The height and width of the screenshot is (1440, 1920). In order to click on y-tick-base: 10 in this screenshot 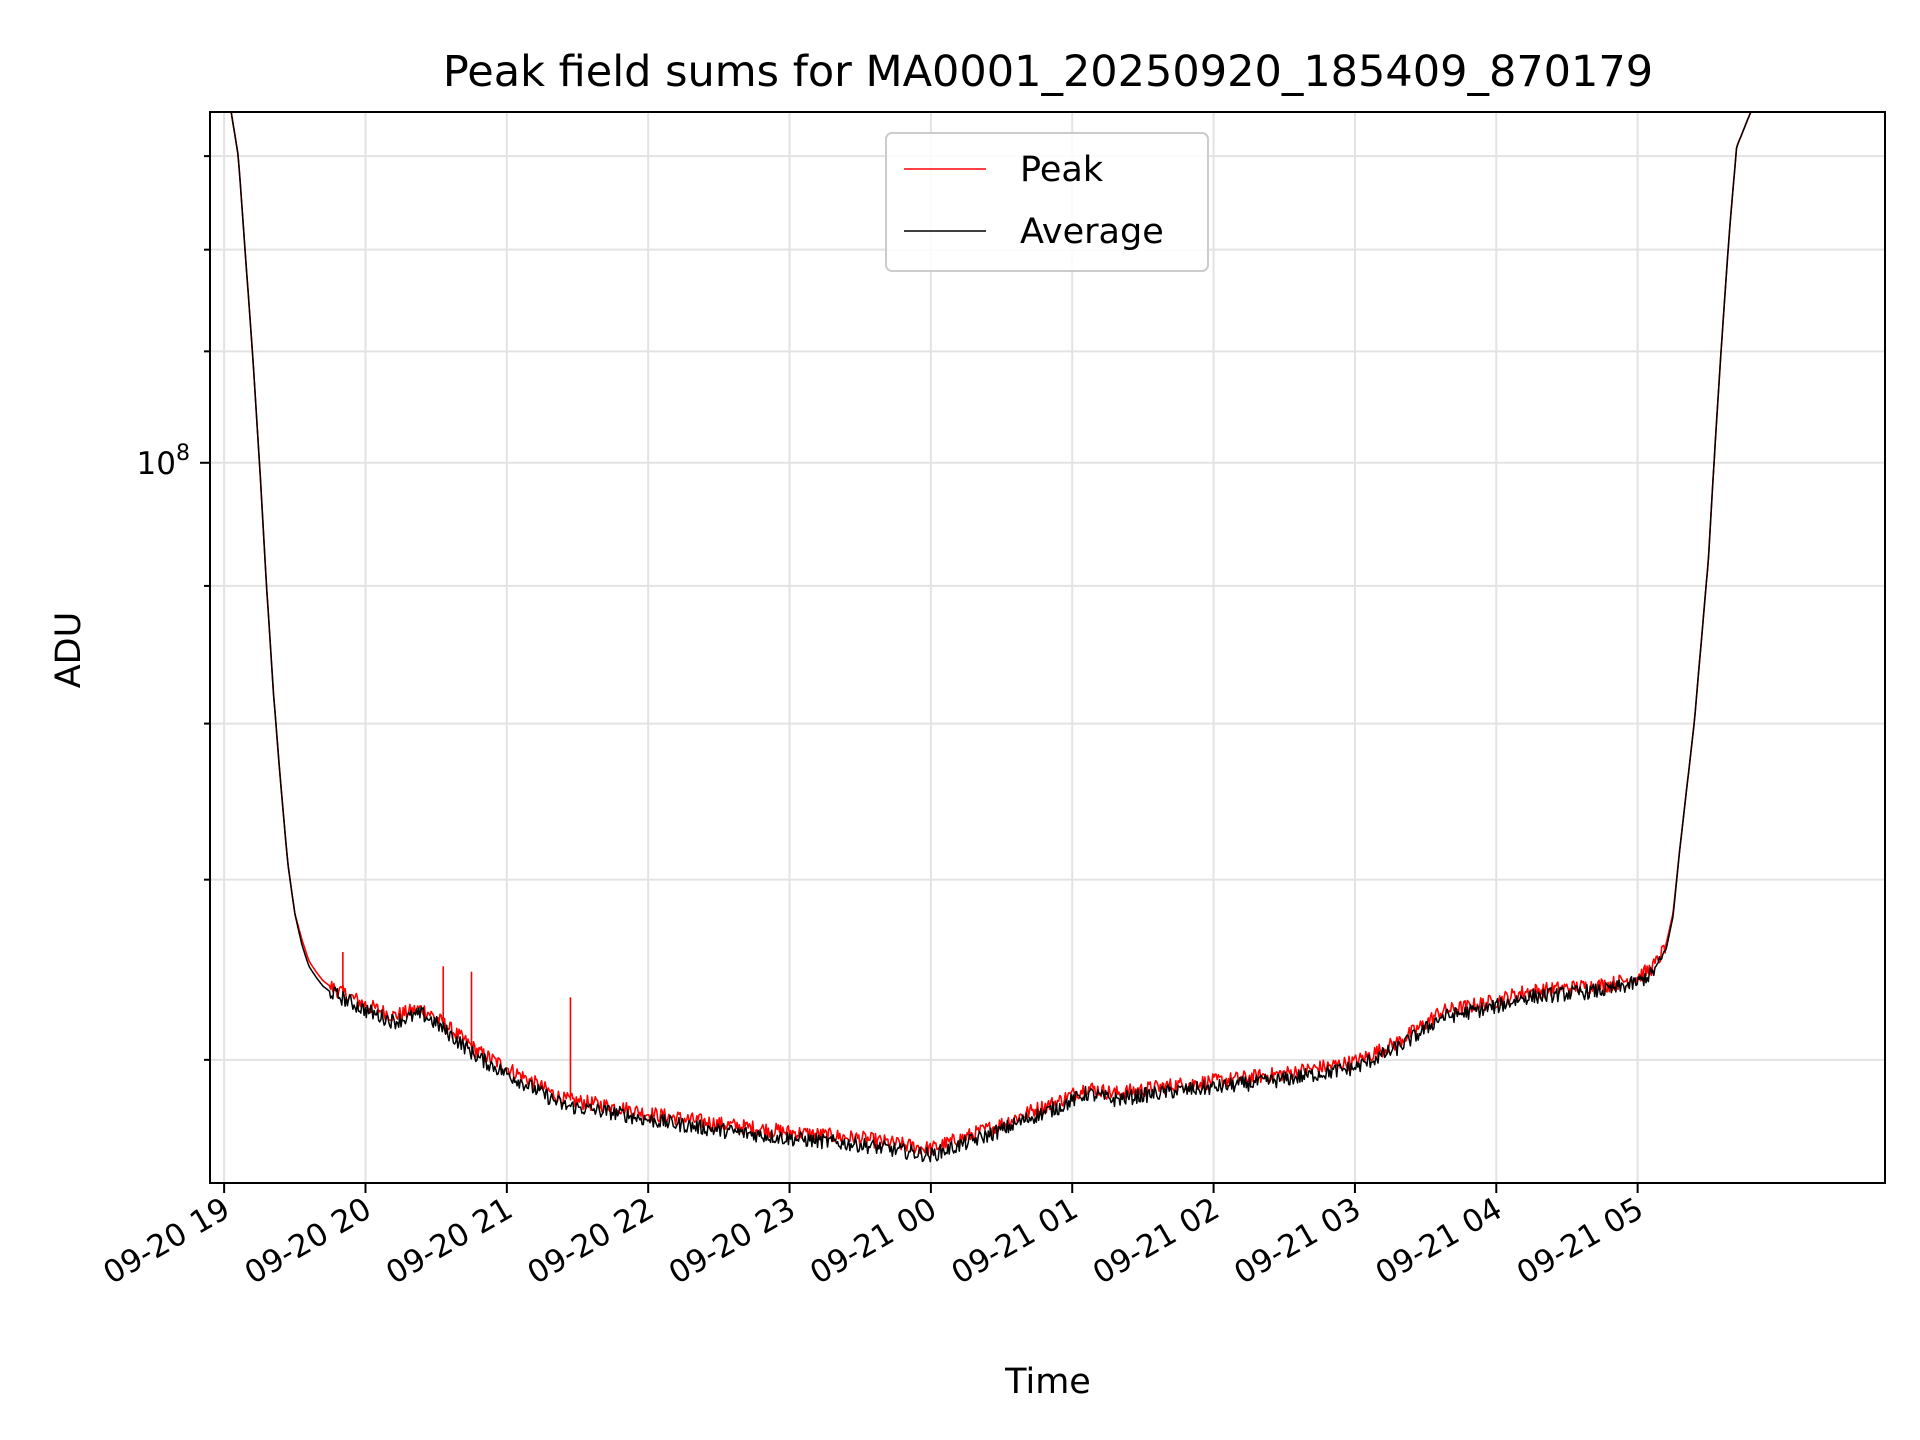, I will do `click(156, 464)`.